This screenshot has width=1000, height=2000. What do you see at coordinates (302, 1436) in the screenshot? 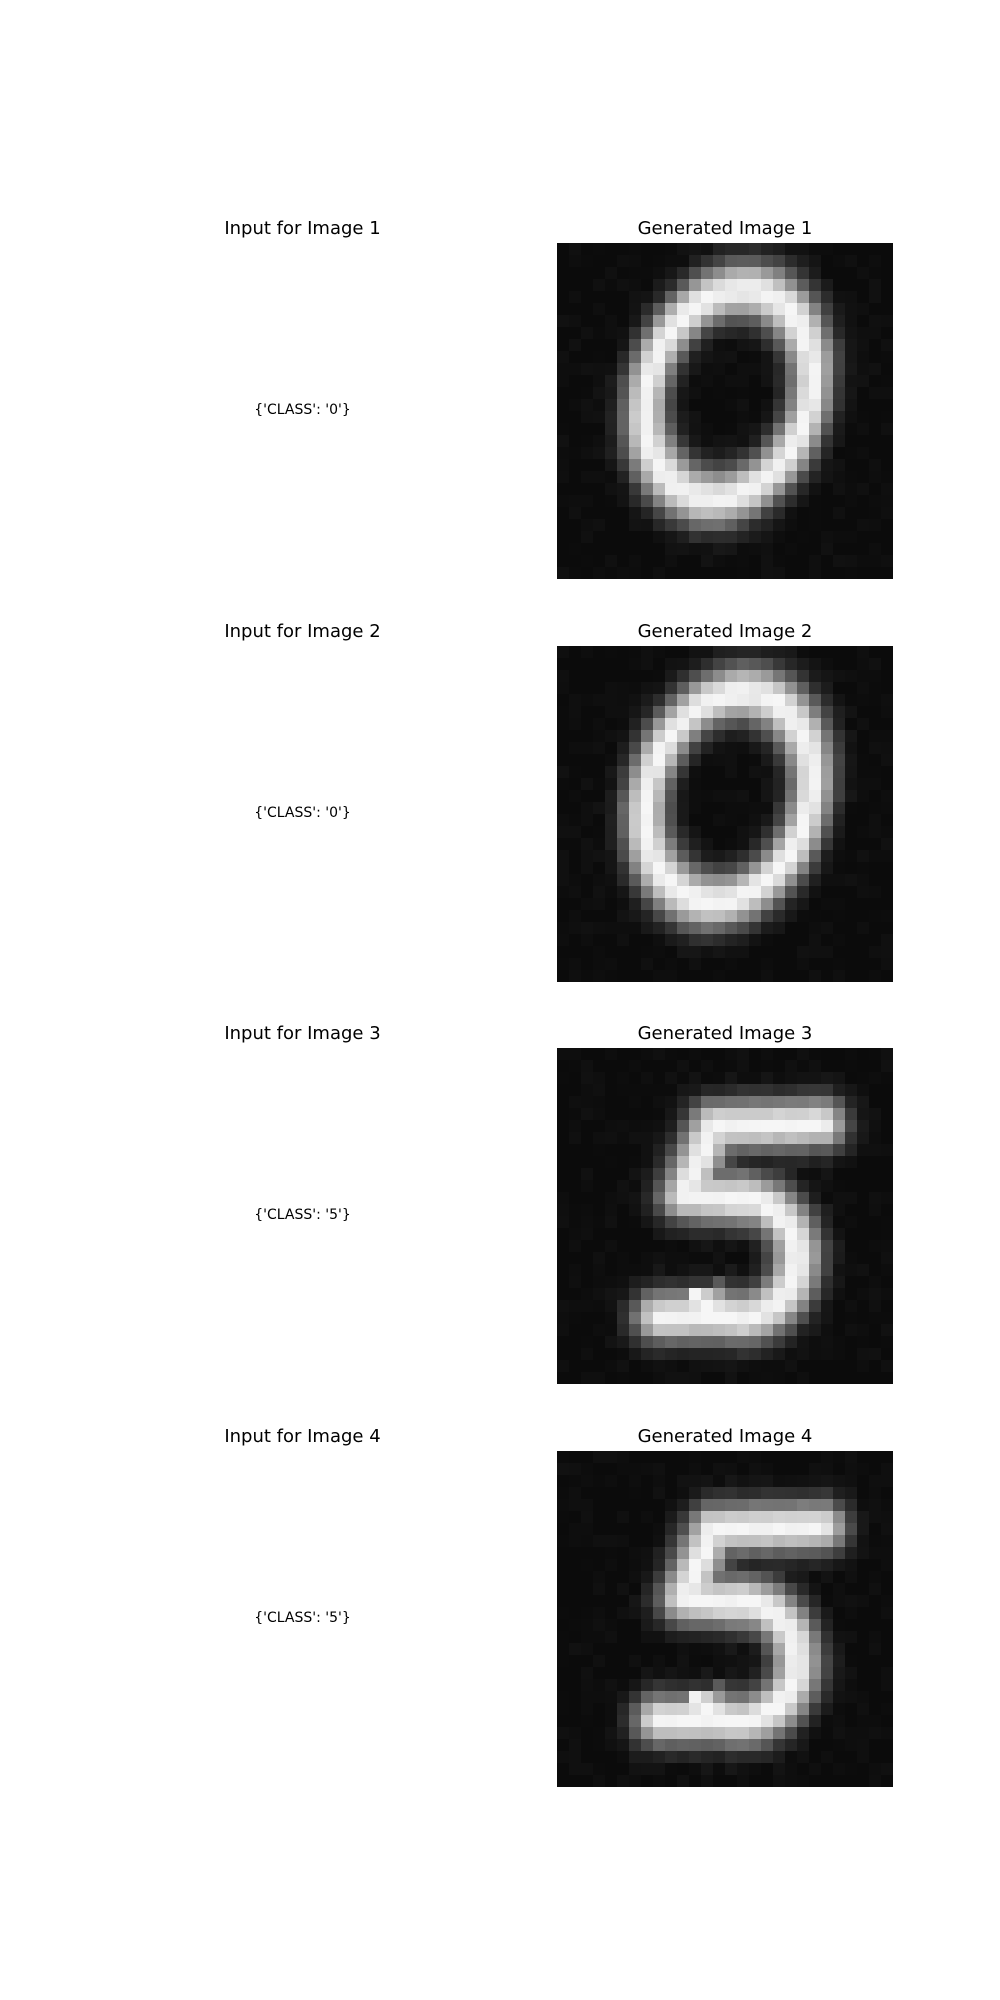
I see `input-title: Input for Image 4` at bounding box center [302, 1436].